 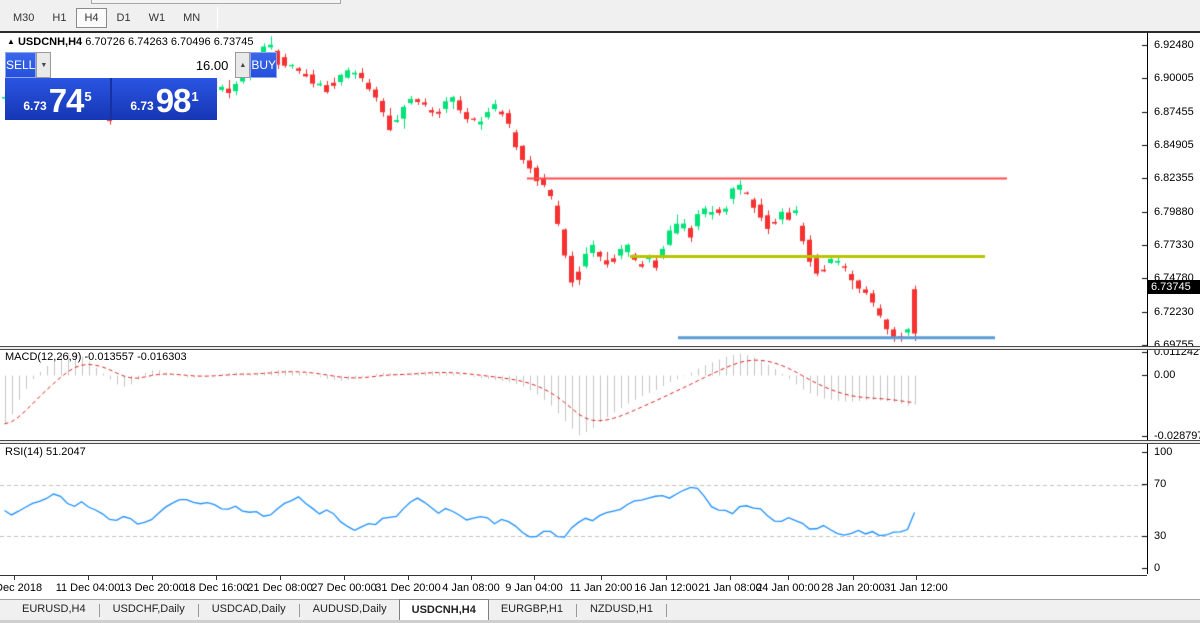 I want to click on chart-tab-usdchf-daily: USDCHF,Daily, so click(x=148, y=609).